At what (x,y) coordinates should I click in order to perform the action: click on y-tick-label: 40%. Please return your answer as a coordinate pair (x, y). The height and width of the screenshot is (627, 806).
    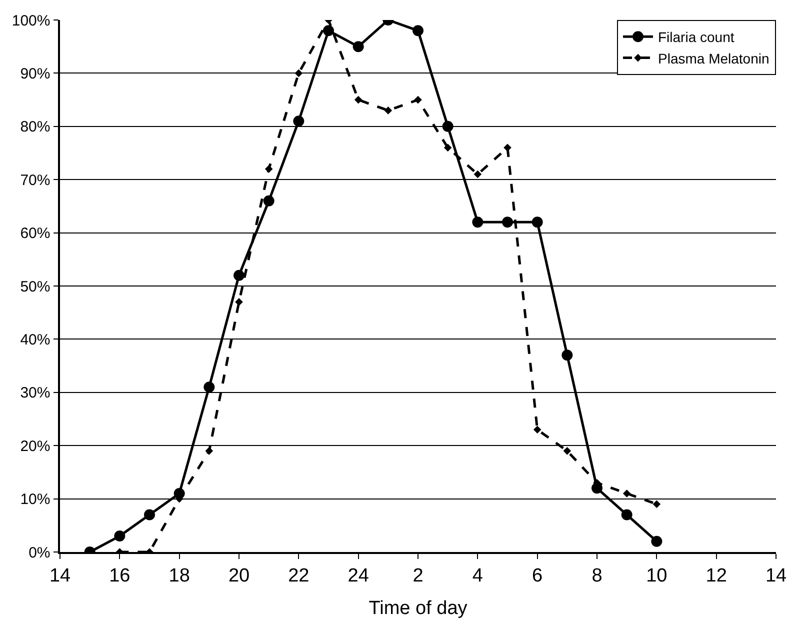
    Looking at the image, I should click on (35, 339).